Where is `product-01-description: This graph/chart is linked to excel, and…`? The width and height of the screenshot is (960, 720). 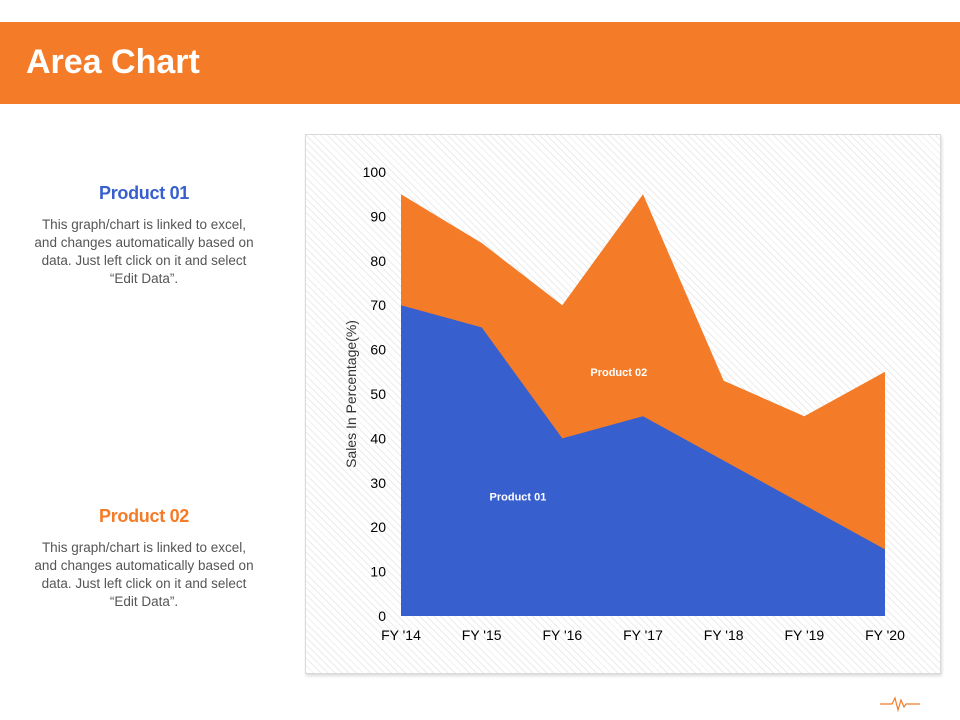
product-01-description: This graph/chart is linked to excel, and… is located at coordinates (144, 251).